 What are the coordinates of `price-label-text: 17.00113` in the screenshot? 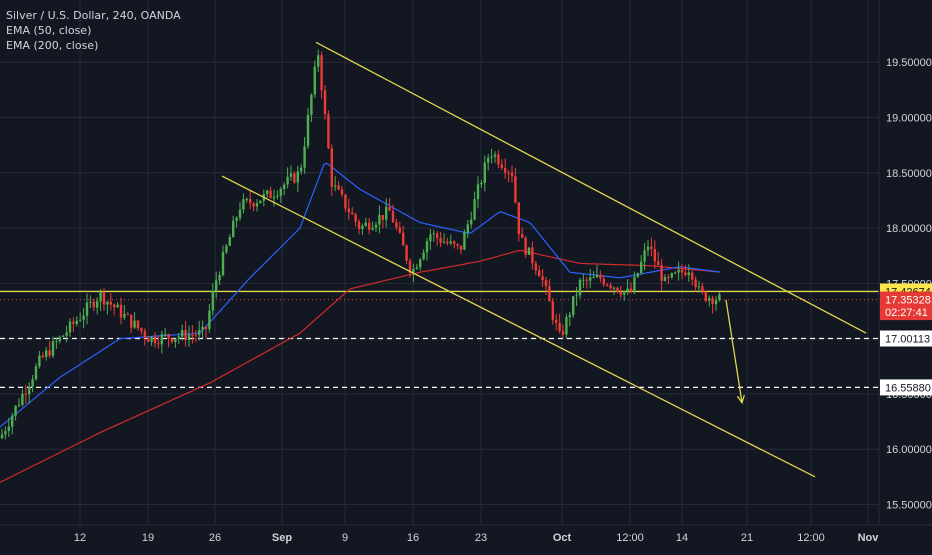 It's located at (907, 340).